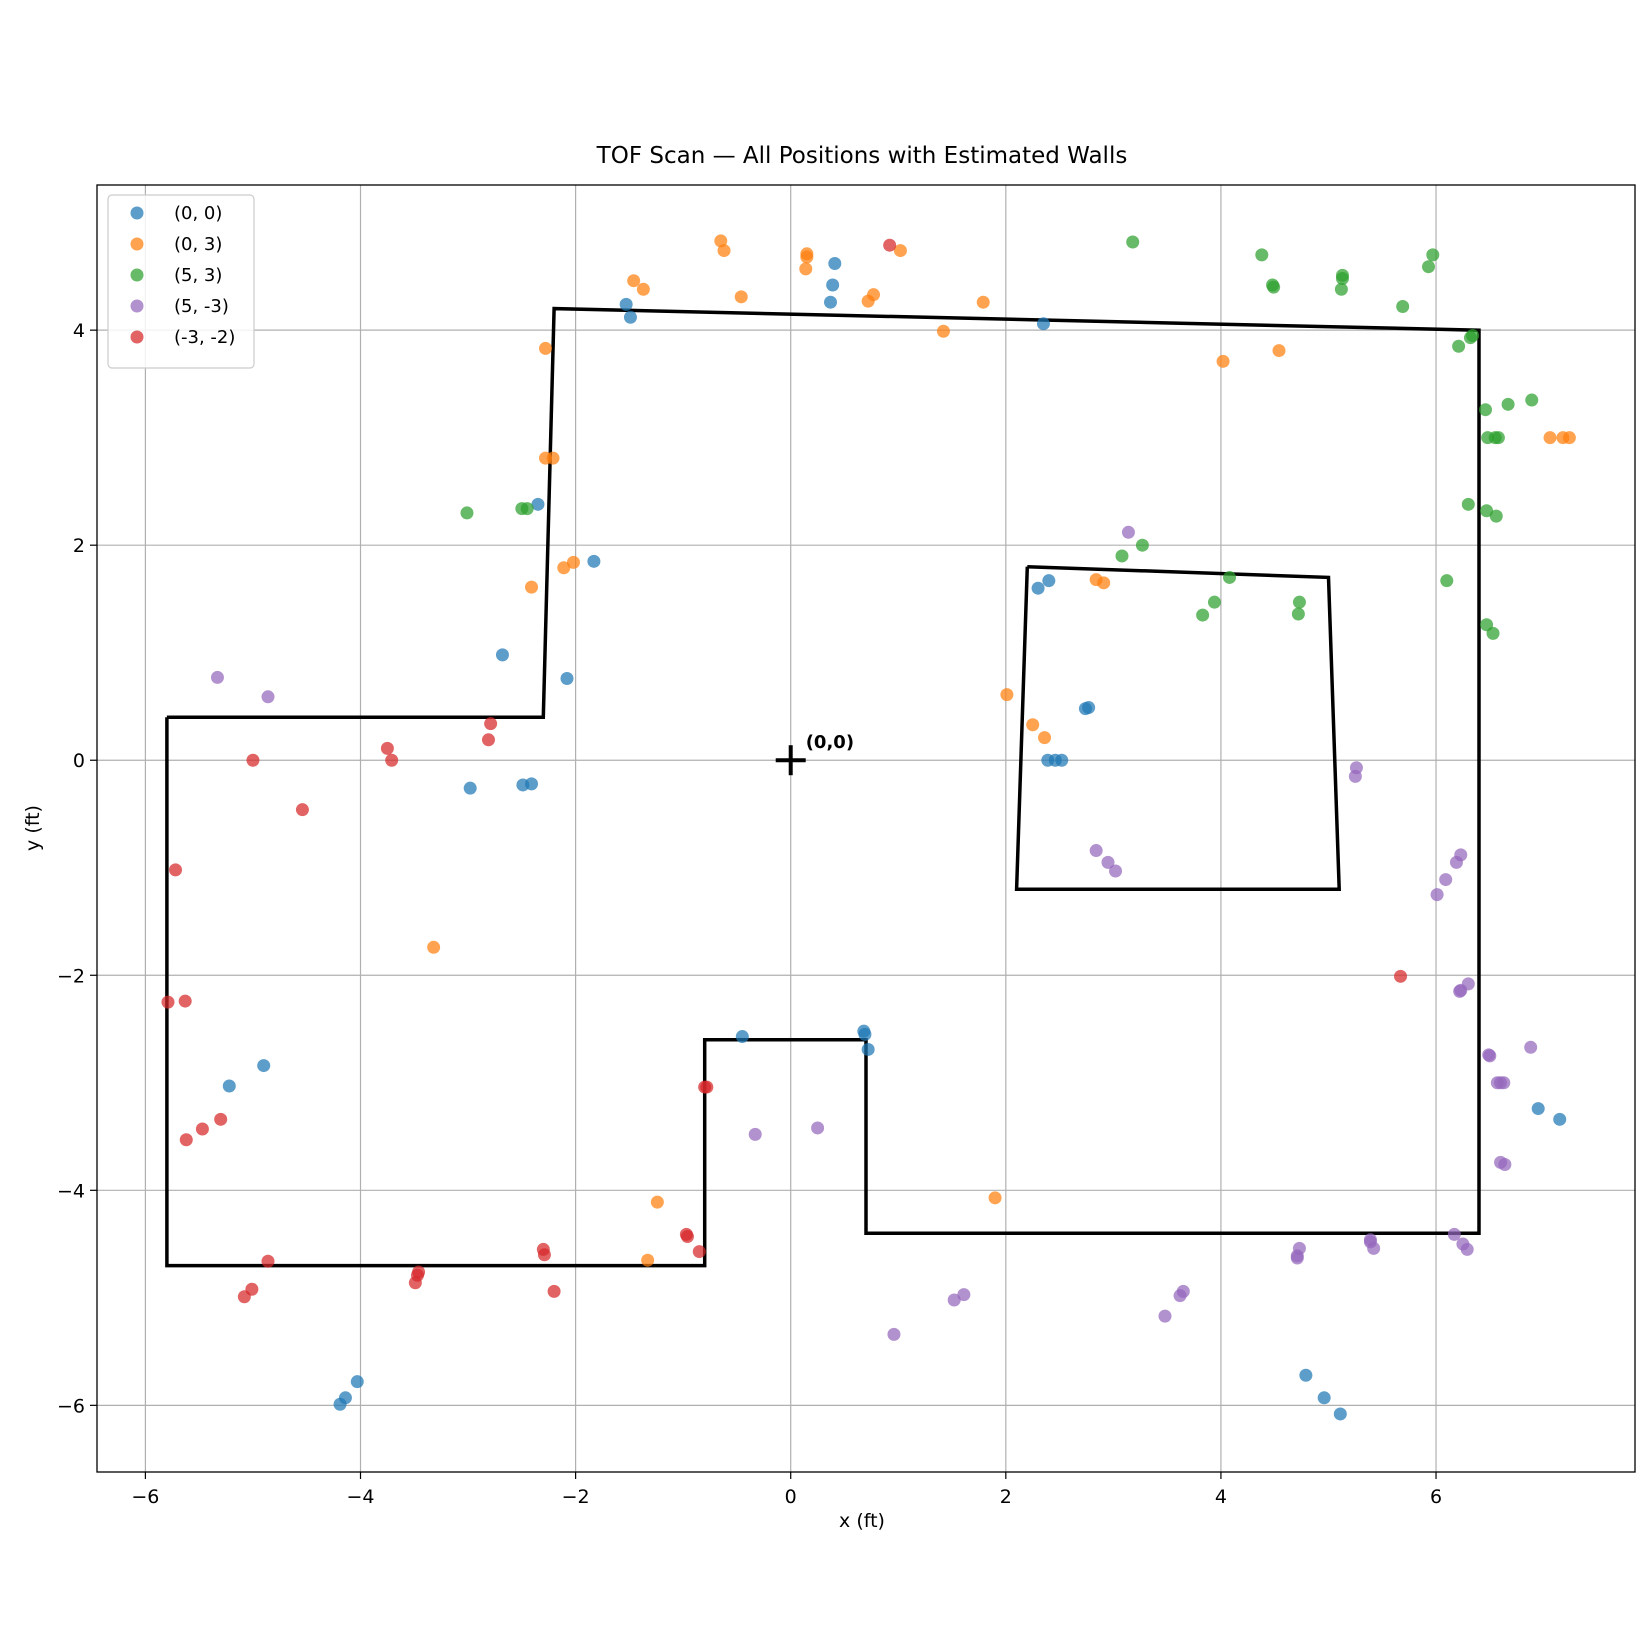 Image resolution: width=1650 pixels, height=1650 pixels. I want to click on origin-label: (0,0), so click(830, 742).